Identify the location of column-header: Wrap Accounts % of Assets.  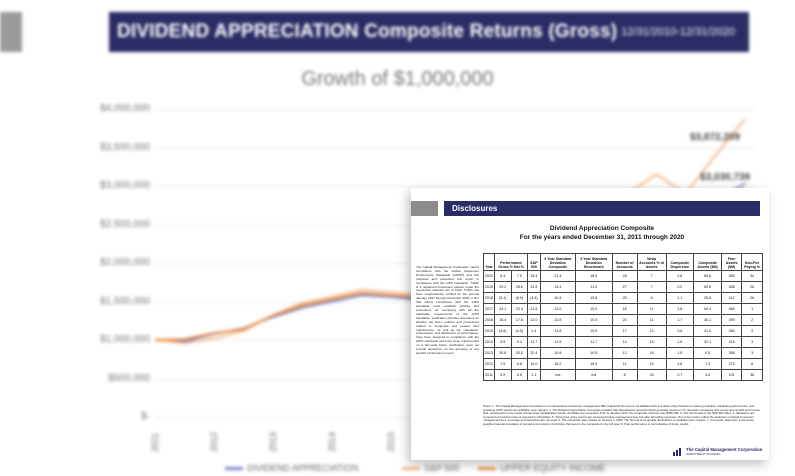
(651, 262).